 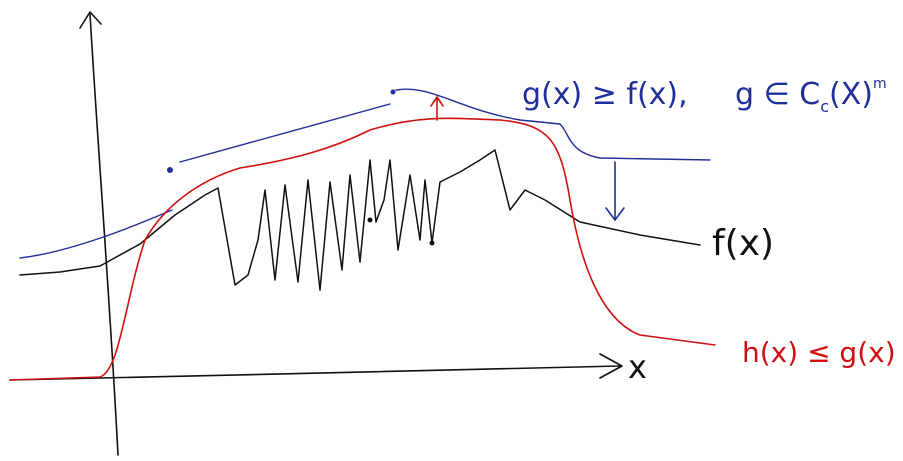 What do you see at coordinates (743, 243) in the screenshot?
I see `f-label: f(x)` at bounding box center [743, 243].